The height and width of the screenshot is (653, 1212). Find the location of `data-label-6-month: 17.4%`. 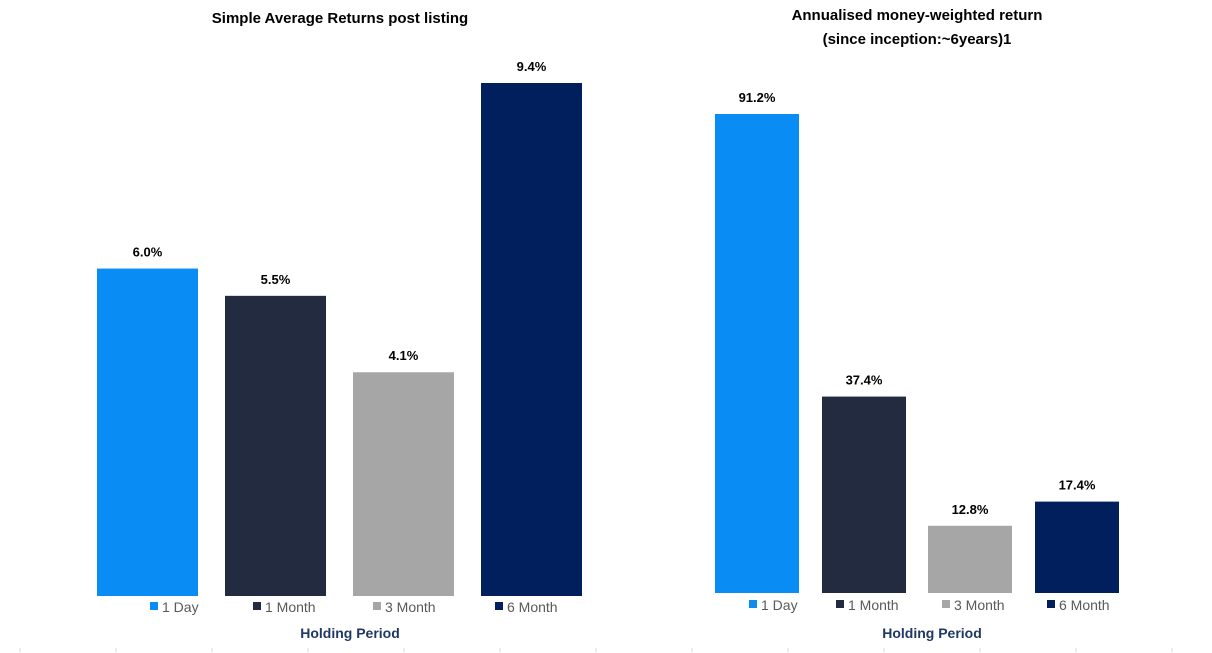

data-label-6-month: 17.4% is located at coordinates (1077, 485).